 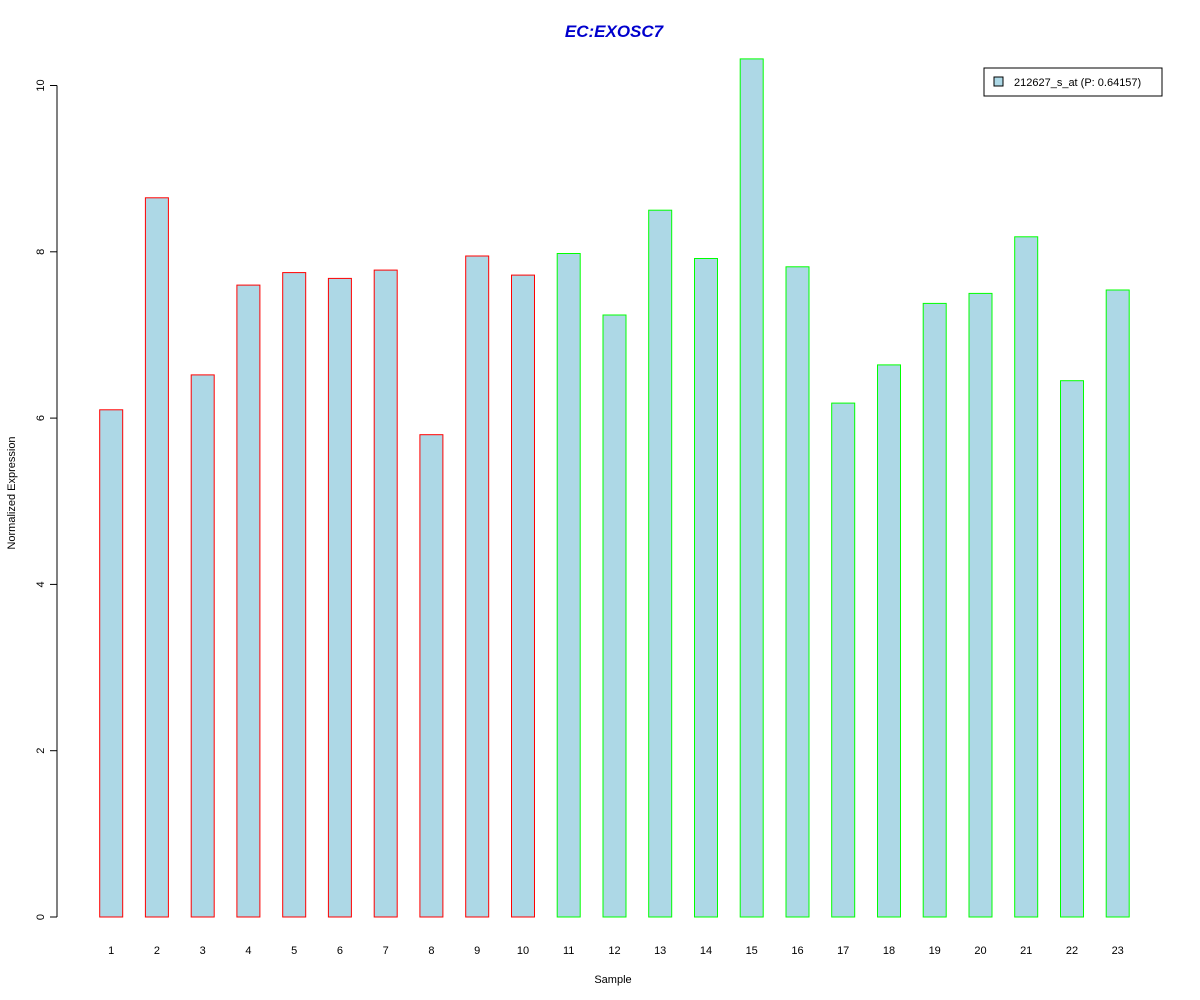 What do you see at coordinates (998, 81) in the screenshot?
I see `legend-swatch` at bounding box center [998, 81].